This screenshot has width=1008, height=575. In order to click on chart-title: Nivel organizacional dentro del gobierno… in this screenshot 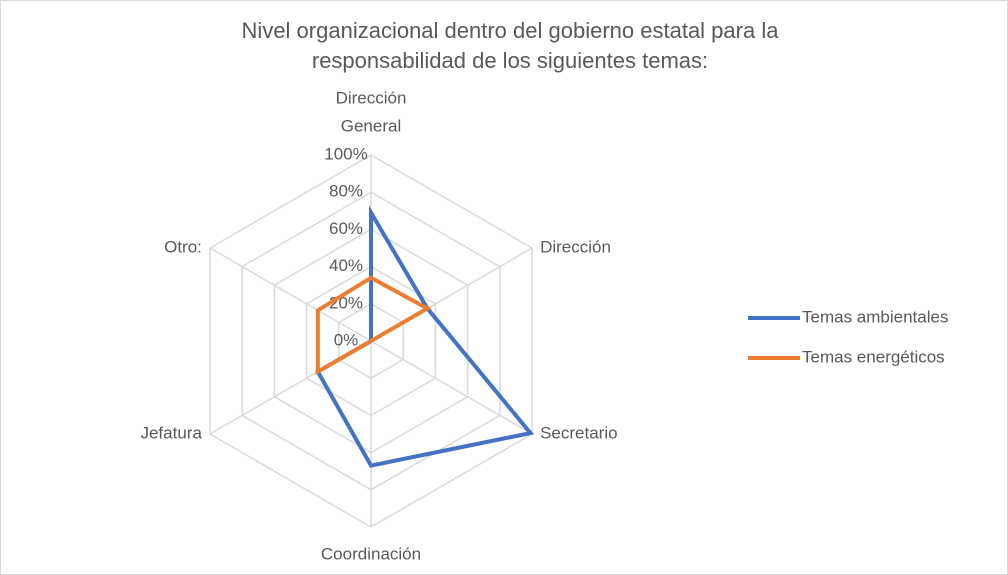, I will do `click(511, 30)`.